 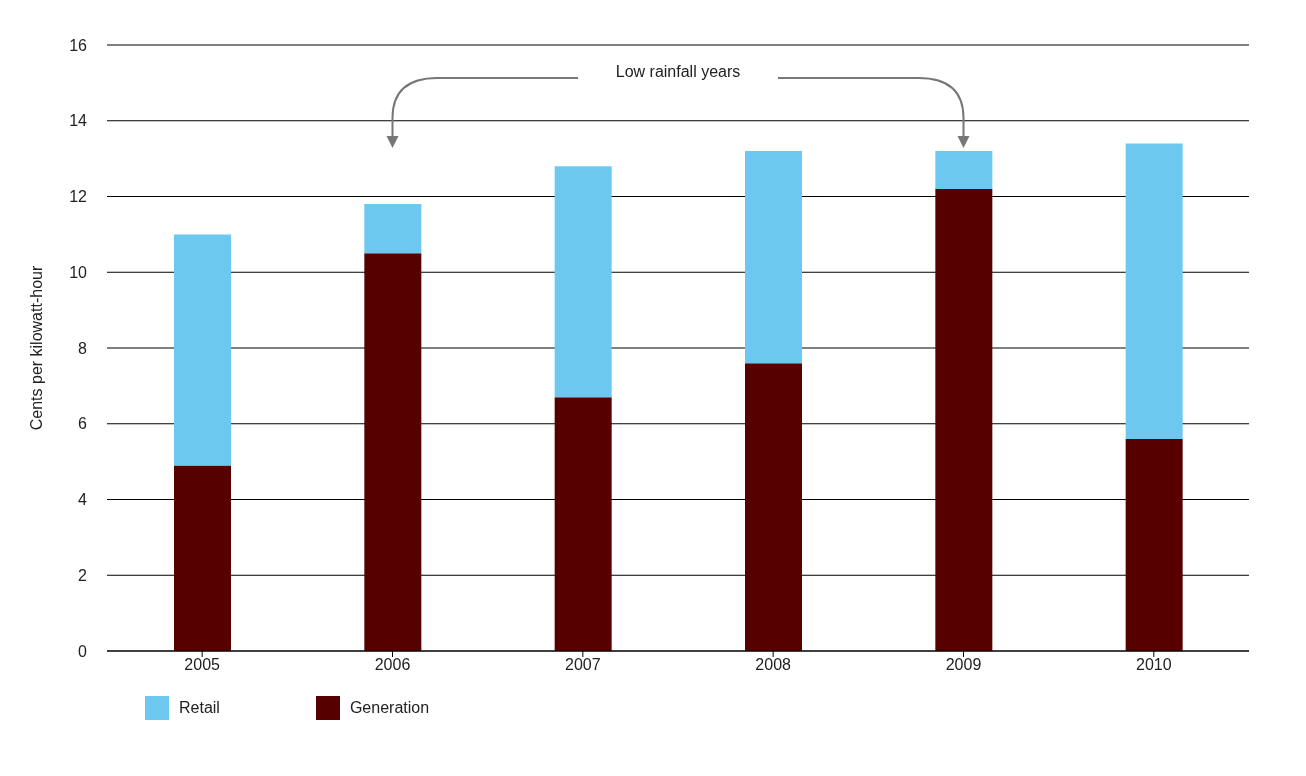 What do you see at coordinates (773, 665) in the screenshot?
I see `x-tick-label: 2008` at bounding box center [773, 665].